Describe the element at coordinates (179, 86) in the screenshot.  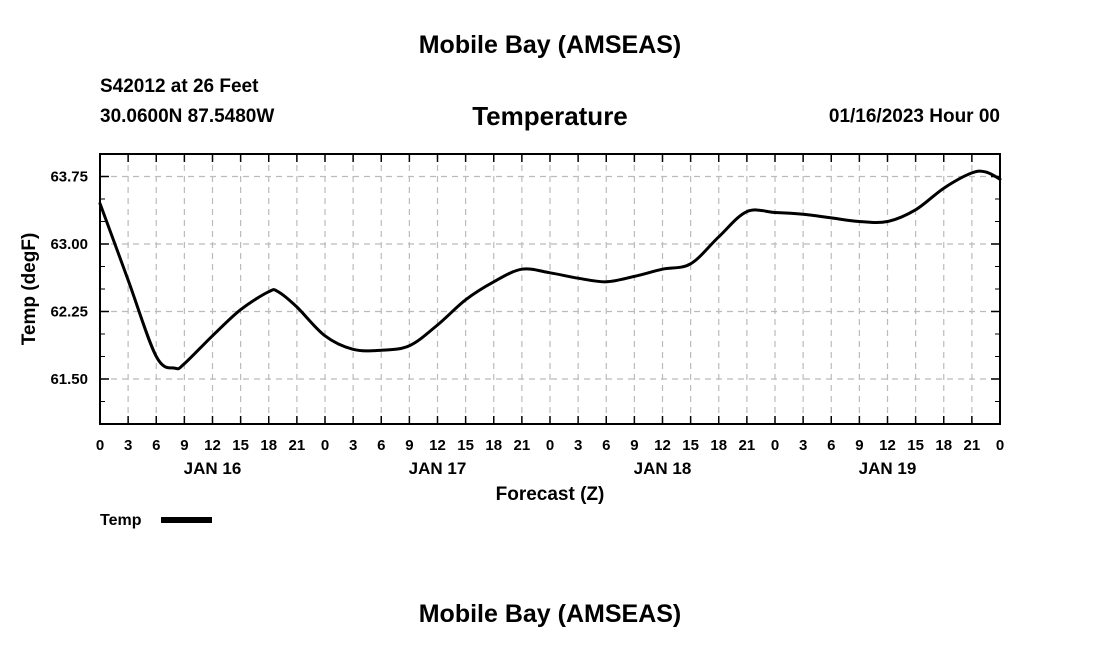
I see `station-label: S42012 at 26 Feet` at that location.